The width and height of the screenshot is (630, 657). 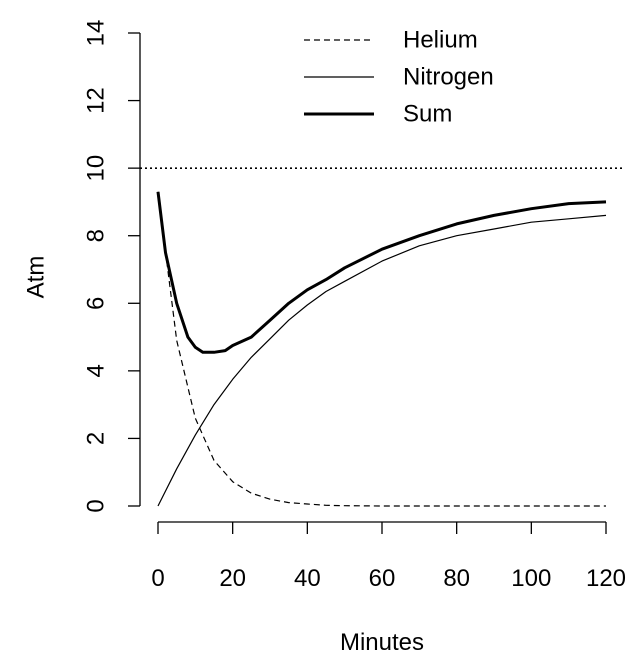 What do you see at coordinates (531, 578) in the screenshot?
I see `x-tick-label: 100` at bounding box center [531, 578].